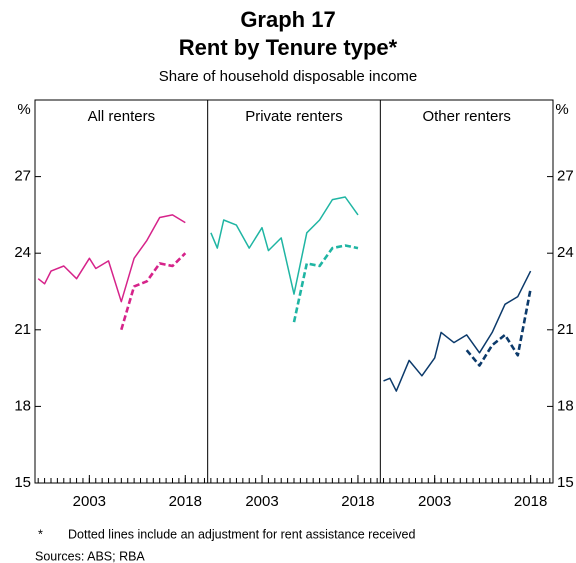  I want to click on chart-title: Graph 17, so click(287, 19).